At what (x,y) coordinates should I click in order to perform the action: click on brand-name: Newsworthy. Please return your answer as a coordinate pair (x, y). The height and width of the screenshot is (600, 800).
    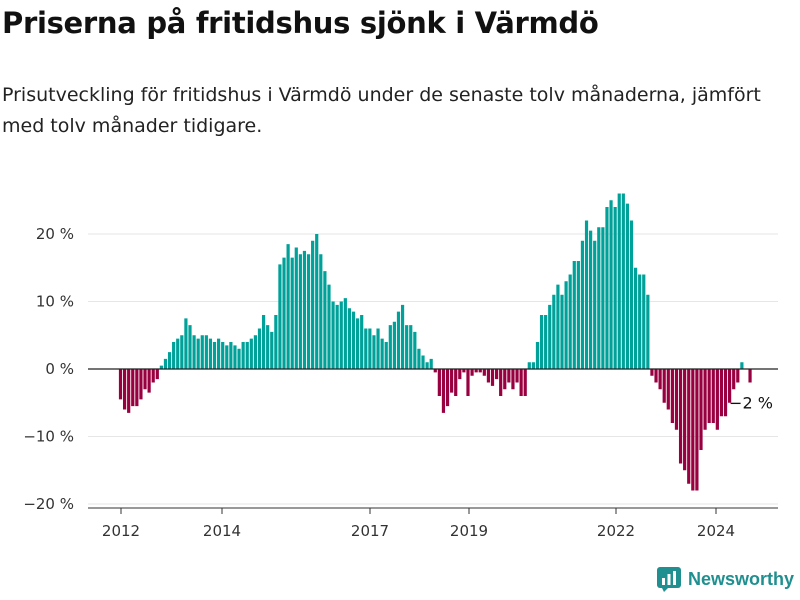
    Looking at the image, I should click on (740, 578).